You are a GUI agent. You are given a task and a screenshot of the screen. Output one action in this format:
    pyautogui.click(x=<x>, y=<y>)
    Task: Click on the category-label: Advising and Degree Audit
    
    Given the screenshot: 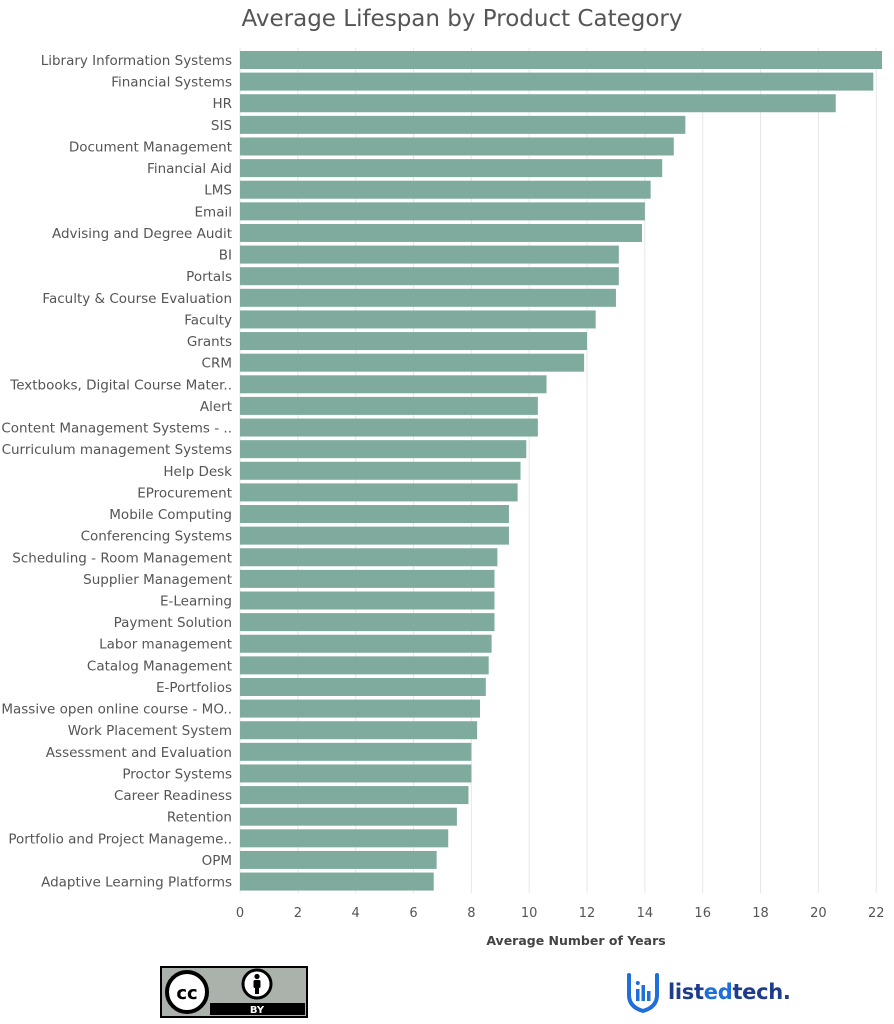 What is the action you would take?
    pyautogui.click(x=142, y=234)
    